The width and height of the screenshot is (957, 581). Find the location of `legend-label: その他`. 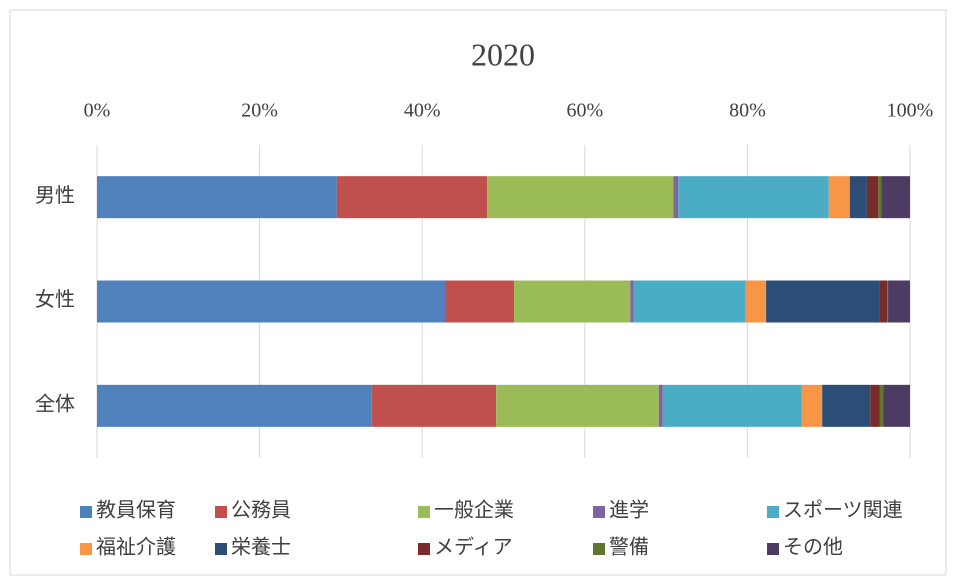

legend-label: その他 is located at coordinates (813, 547).